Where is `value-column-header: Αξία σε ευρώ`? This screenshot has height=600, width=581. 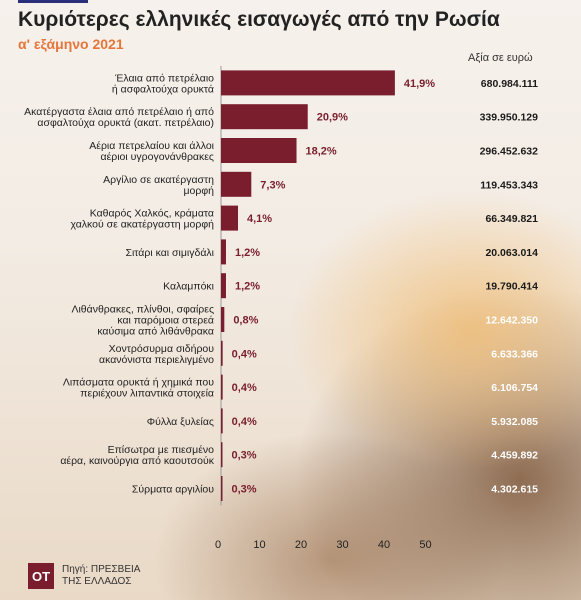
value-column-header: Αξία σε ευρώ is located at coordinates (500, 58).